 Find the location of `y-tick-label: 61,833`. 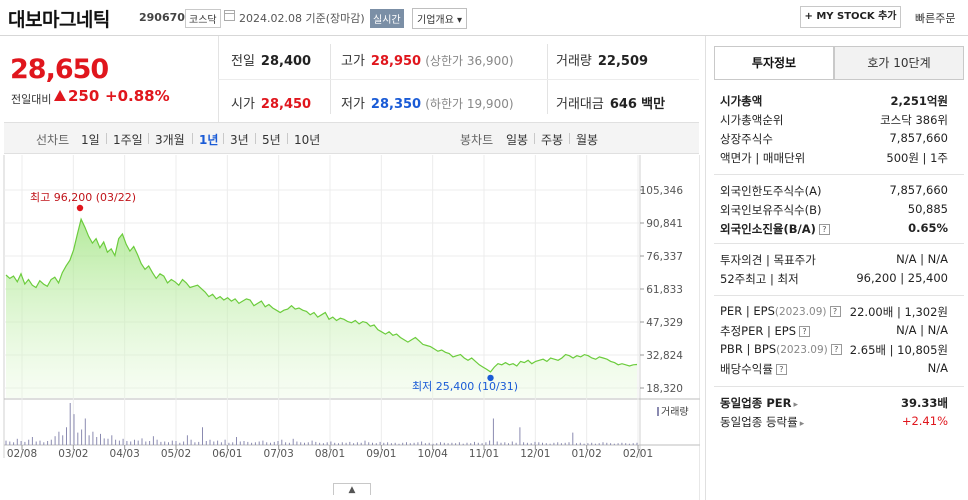

y-tick-label: 61,833 is located at coordinates (664, 290).